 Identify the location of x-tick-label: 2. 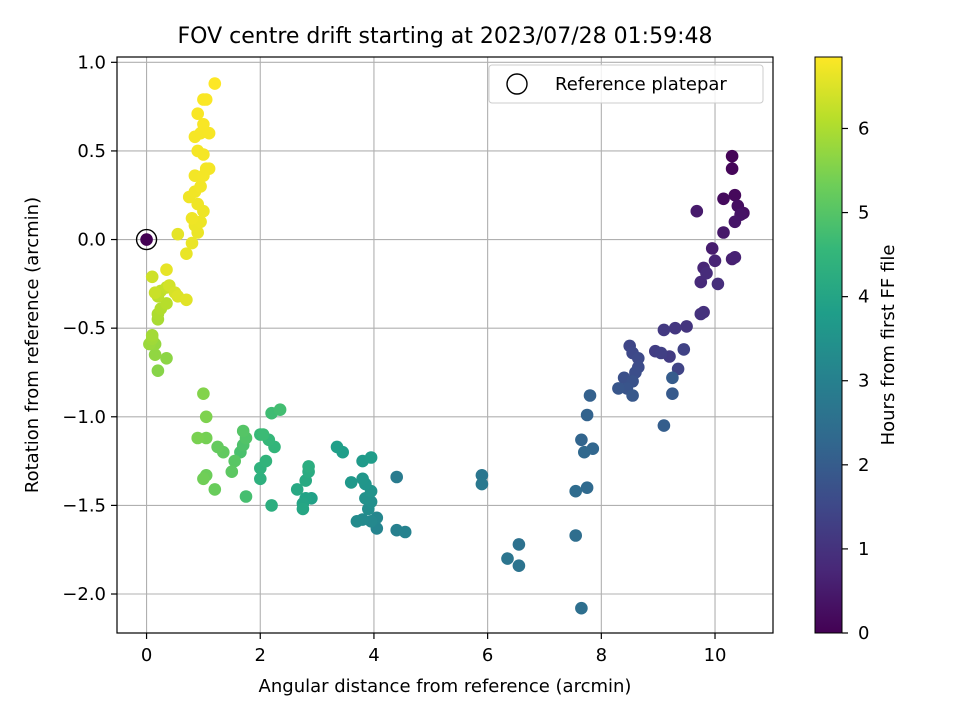
(260, 655).